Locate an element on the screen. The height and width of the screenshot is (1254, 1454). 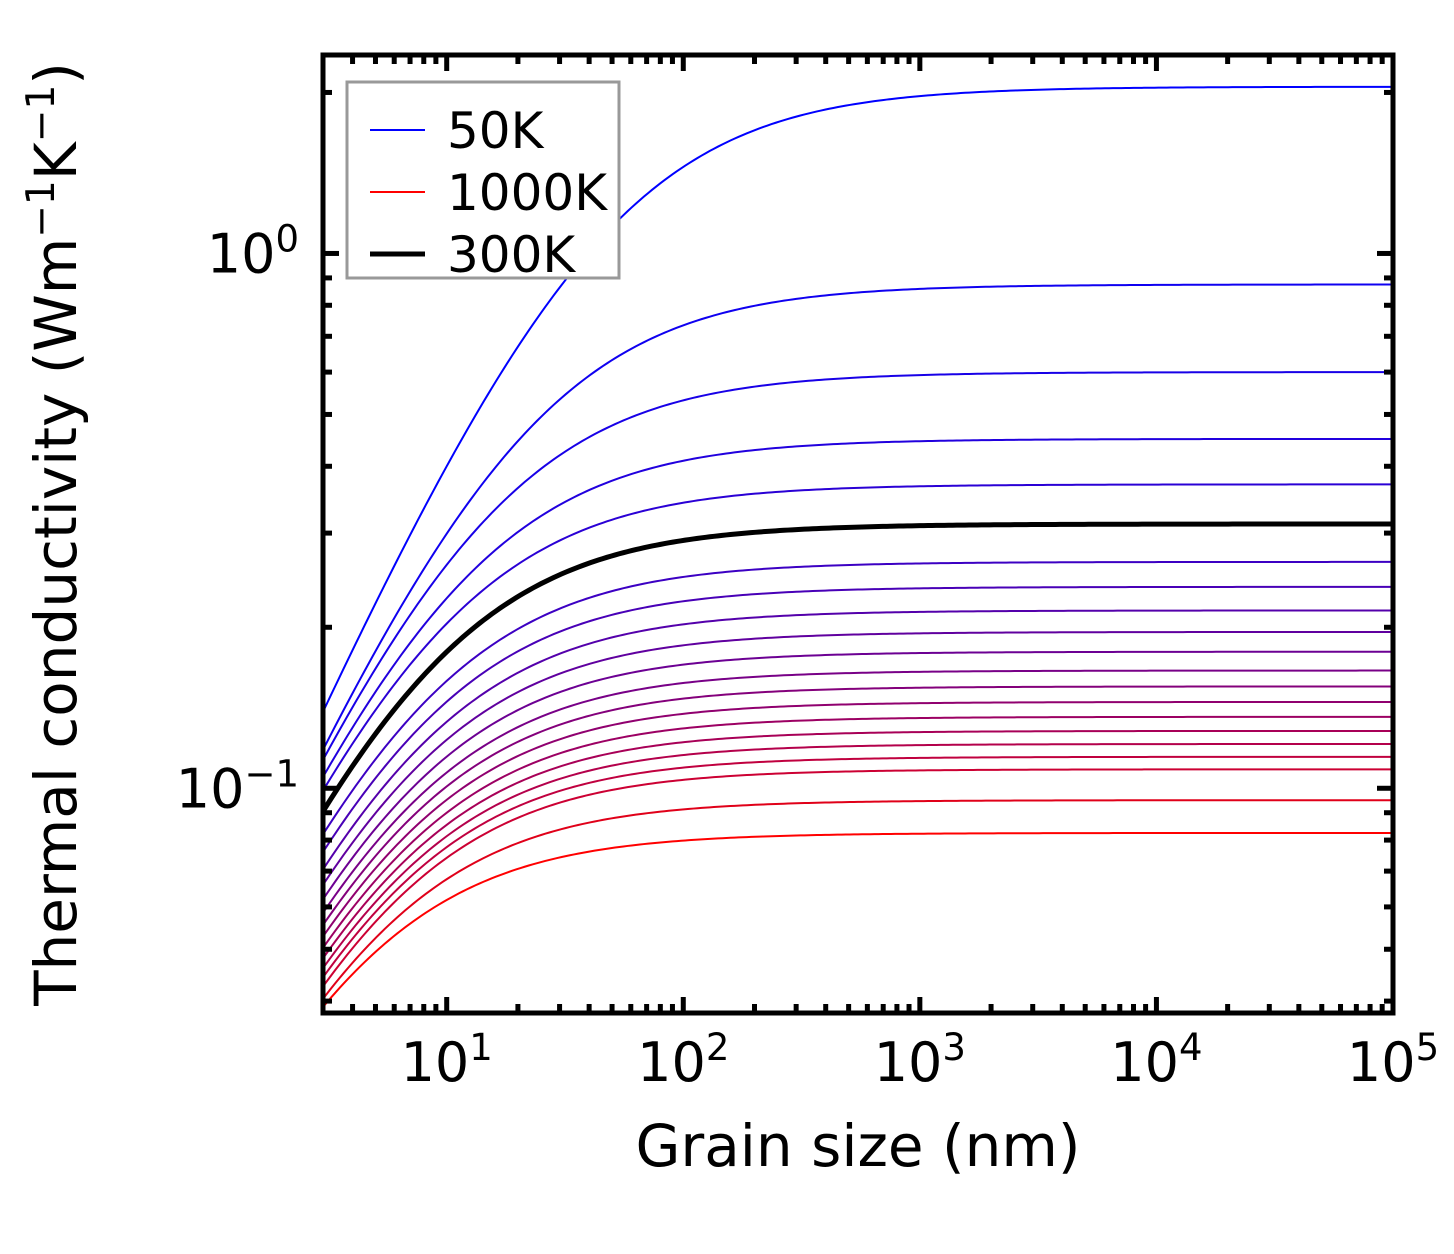
series-line-650K is located at coordinates (858, 805).